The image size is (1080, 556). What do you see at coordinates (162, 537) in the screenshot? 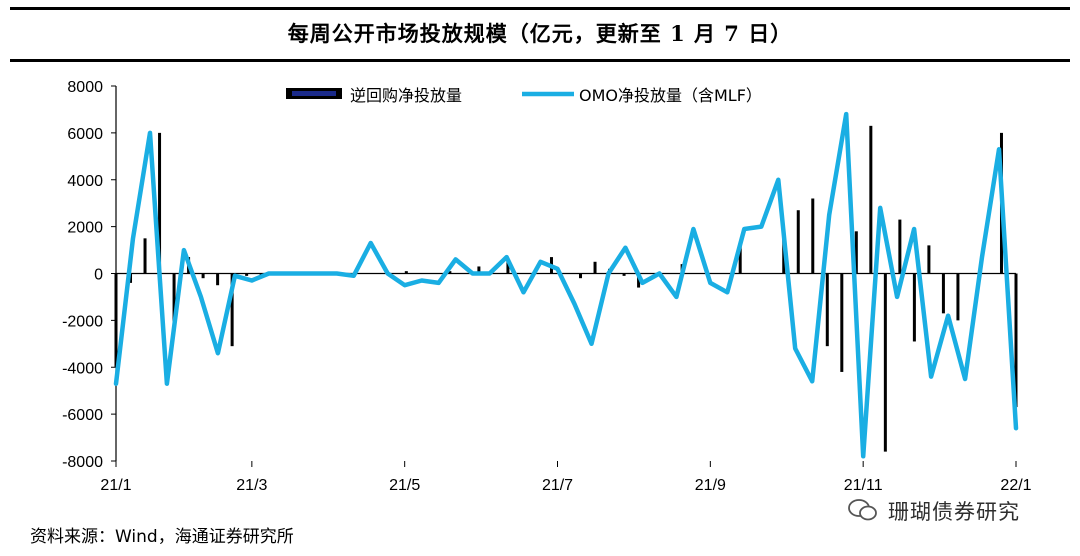
I see `source-note: 资料来源：Wind，海通证券研究所` at bounding box center [162, 537].